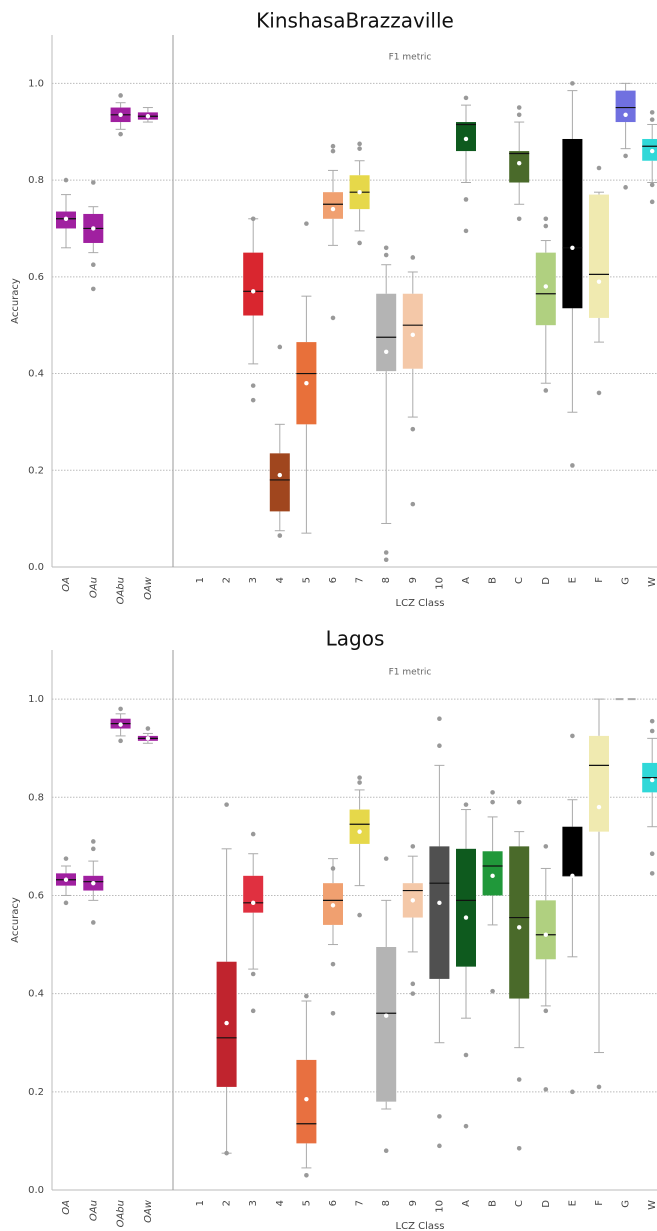 This screenshot has height=1231, width=657. I want to click on x-tick-label: 3, so click(253, 580).